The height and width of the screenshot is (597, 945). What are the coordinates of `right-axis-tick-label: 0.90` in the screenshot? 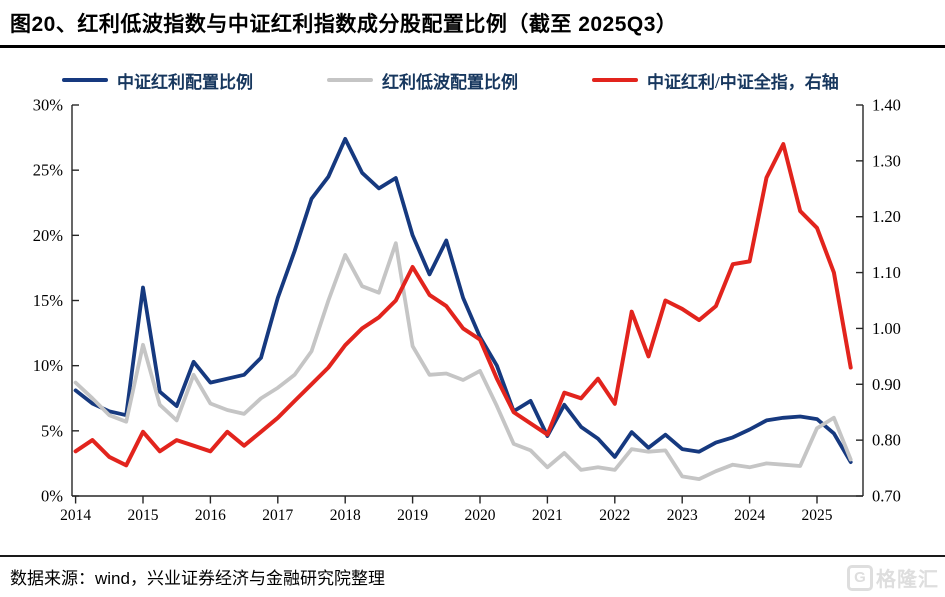 It's located at (886, 384).